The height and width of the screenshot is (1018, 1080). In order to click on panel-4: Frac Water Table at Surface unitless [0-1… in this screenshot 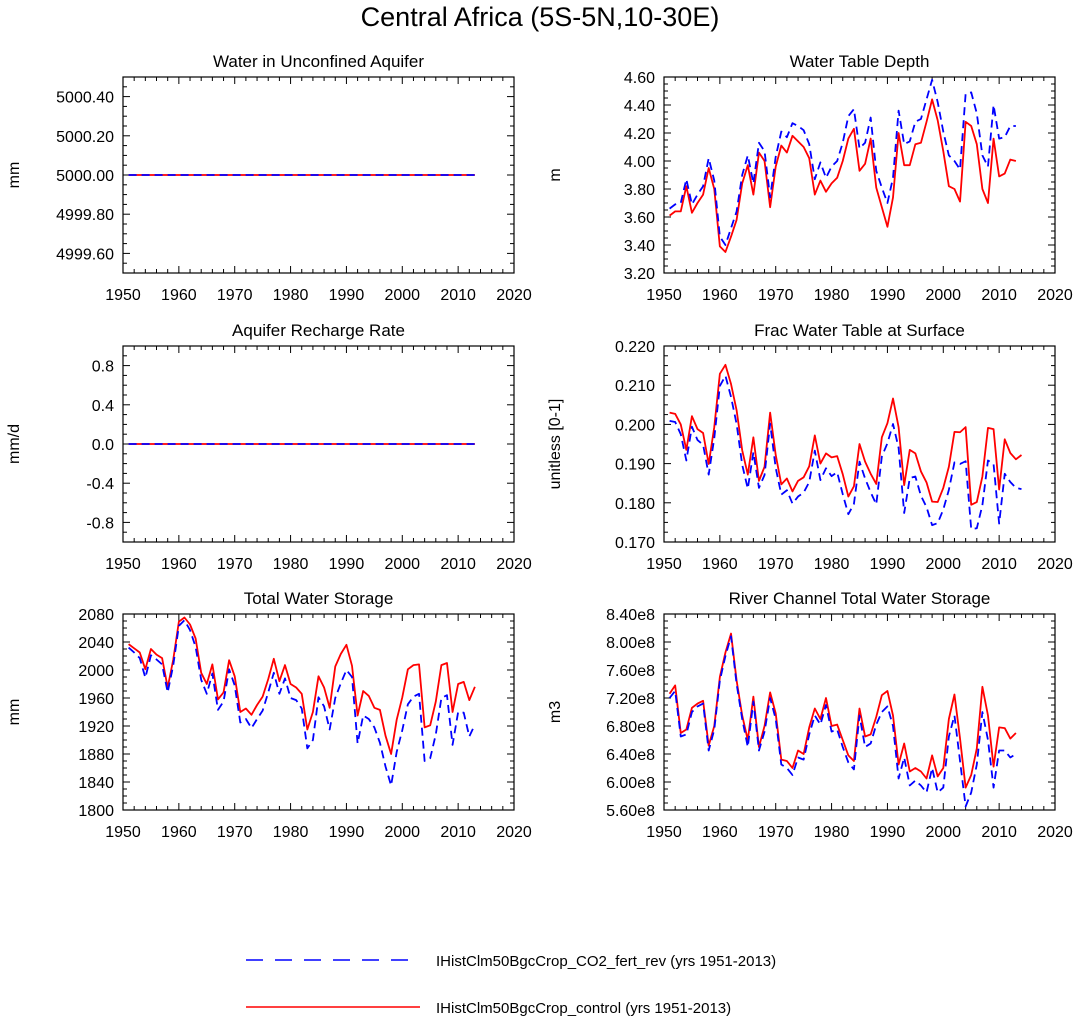, I will do `click(810, 447)`.